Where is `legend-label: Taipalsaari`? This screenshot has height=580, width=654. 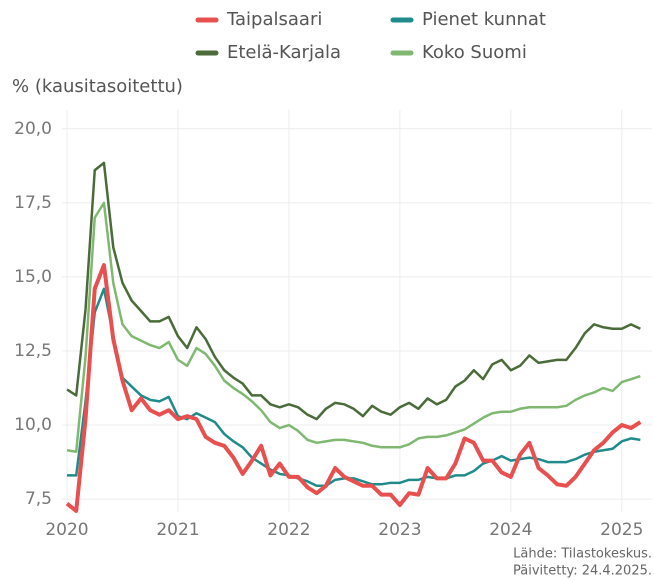
legend-label: Taipalsaari is located at coordinates (274, 19).